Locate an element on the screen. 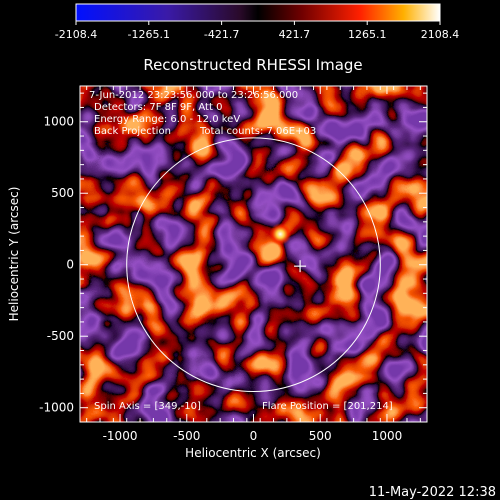  x-tick-label: -500 is located at coordinates (186, 436).